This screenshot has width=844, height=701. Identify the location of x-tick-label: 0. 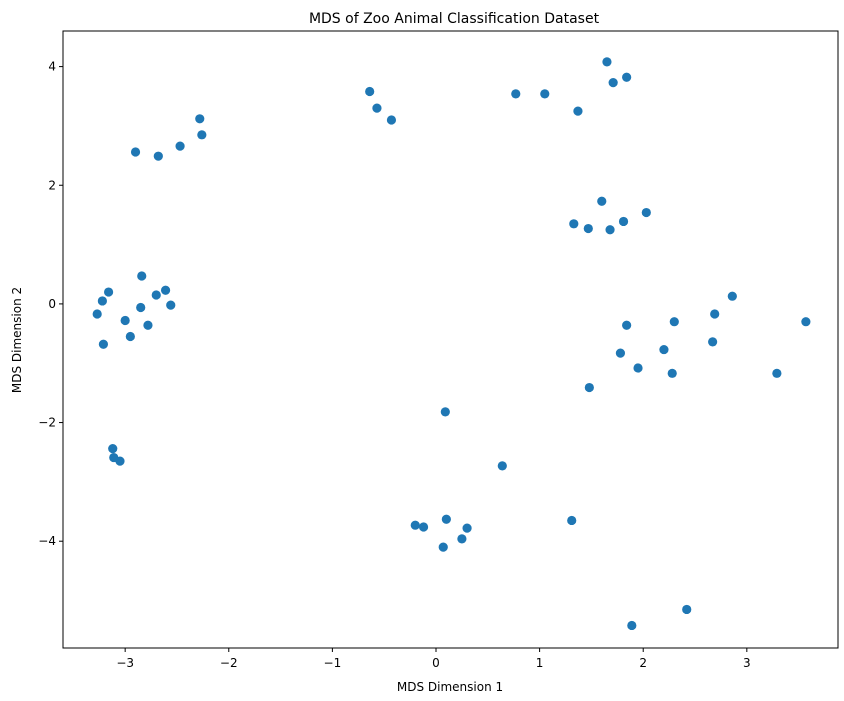
(436, 663).